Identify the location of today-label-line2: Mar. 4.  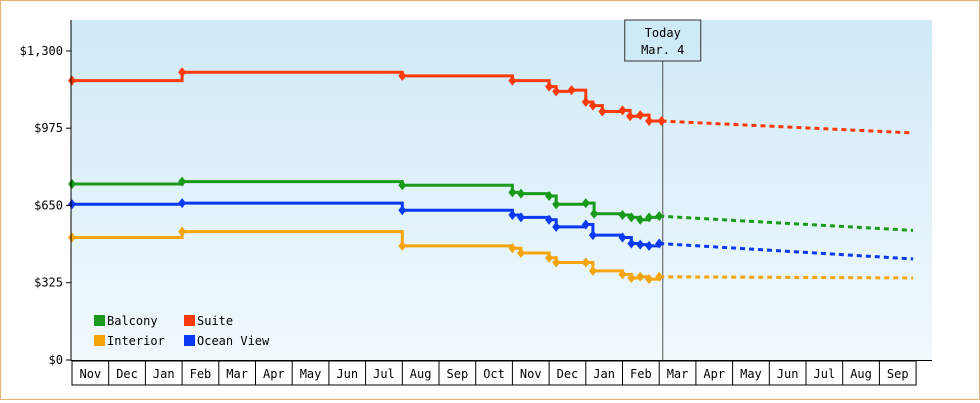
(662, 50).